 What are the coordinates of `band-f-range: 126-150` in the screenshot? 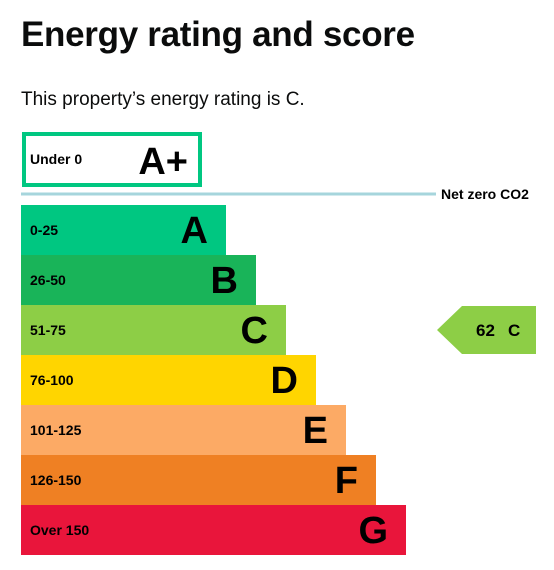 It's located at (56, 480).